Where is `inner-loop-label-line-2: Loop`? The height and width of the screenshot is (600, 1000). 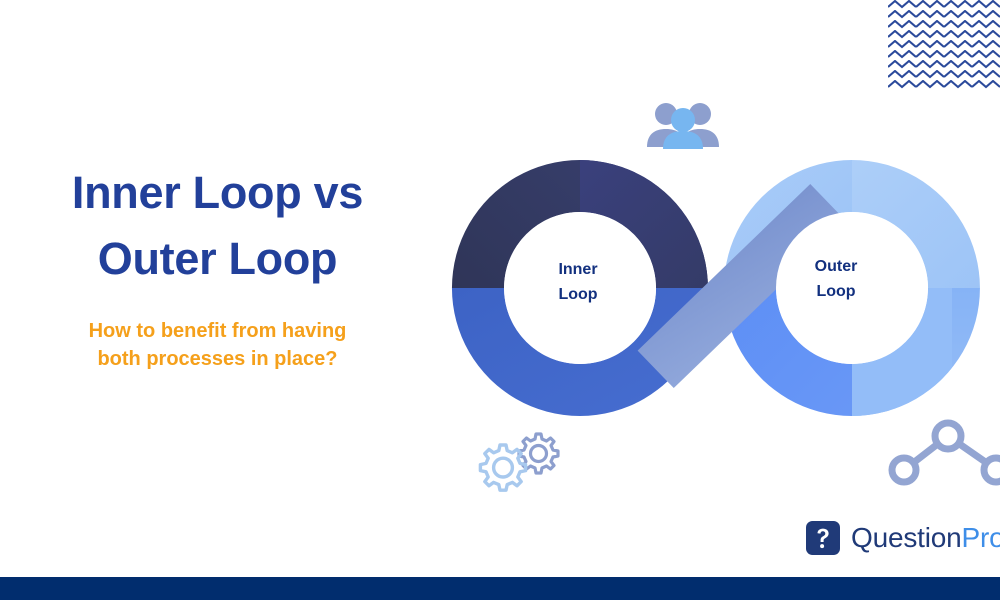 inner-loop-label-line-2: Loop is located at coordinates (578, 294).